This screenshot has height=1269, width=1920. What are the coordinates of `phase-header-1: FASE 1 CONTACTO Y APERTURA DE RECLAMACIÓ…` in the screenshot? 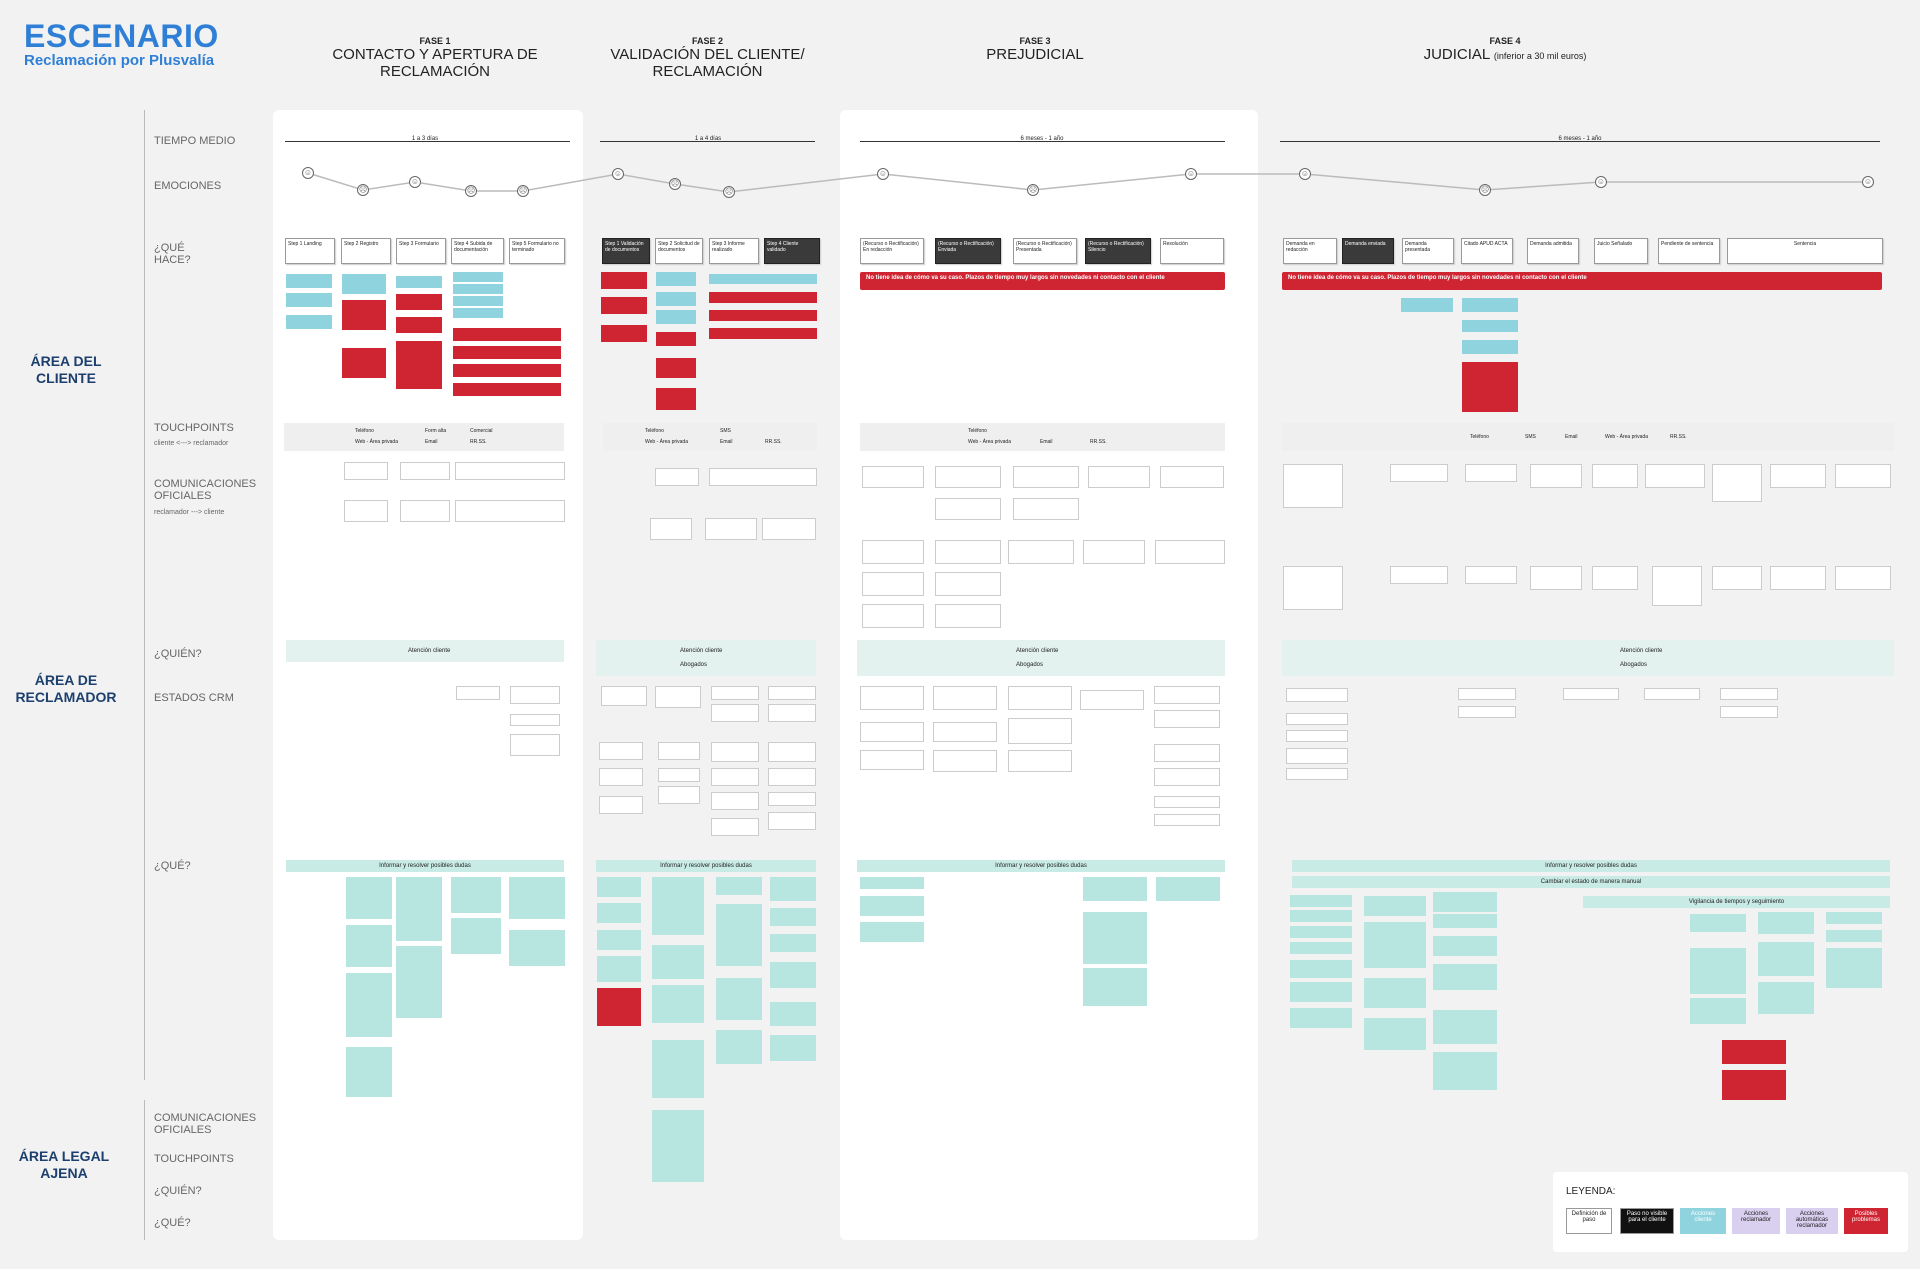 It's located at (435, 58).